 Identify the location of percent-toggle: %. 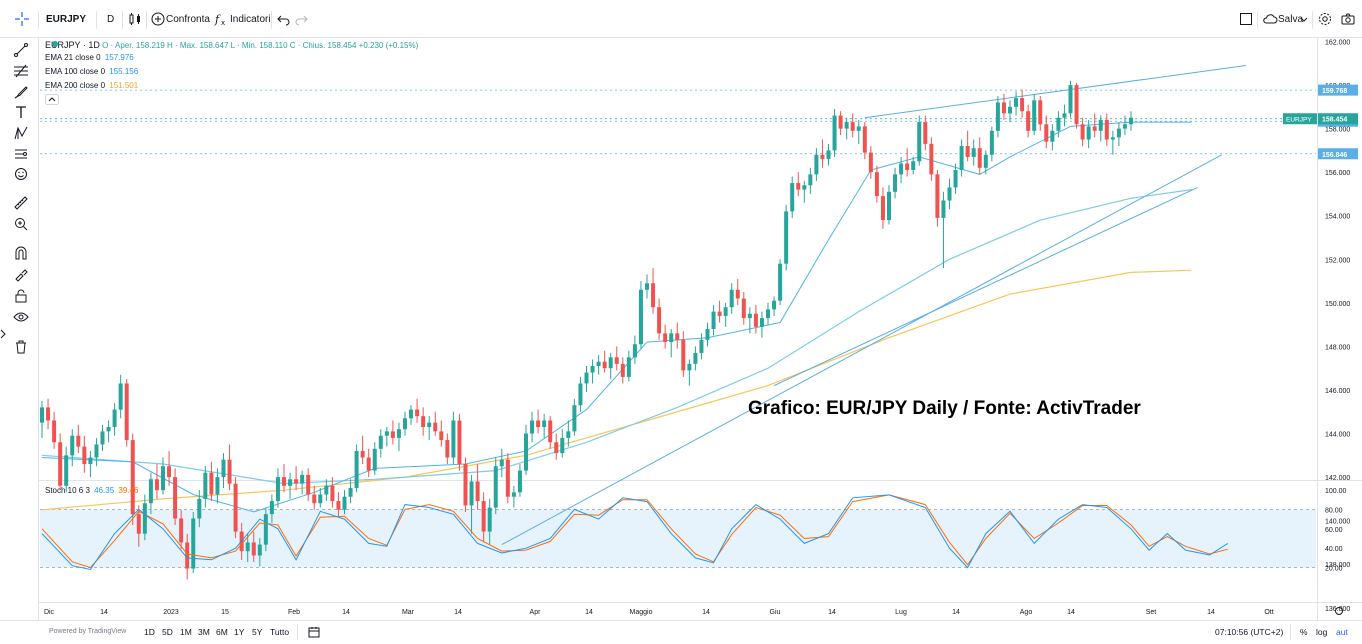
(1304, 632).